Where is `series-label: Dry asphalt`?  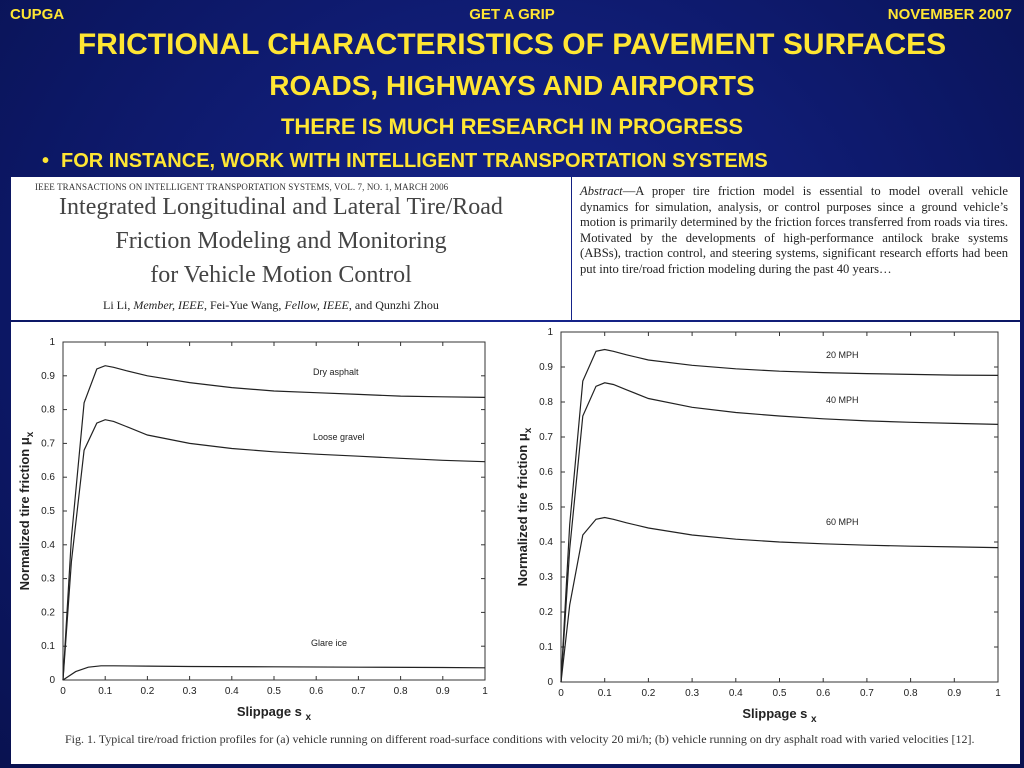 series-label: Dry asphalt is located at coordinates (336, 372).